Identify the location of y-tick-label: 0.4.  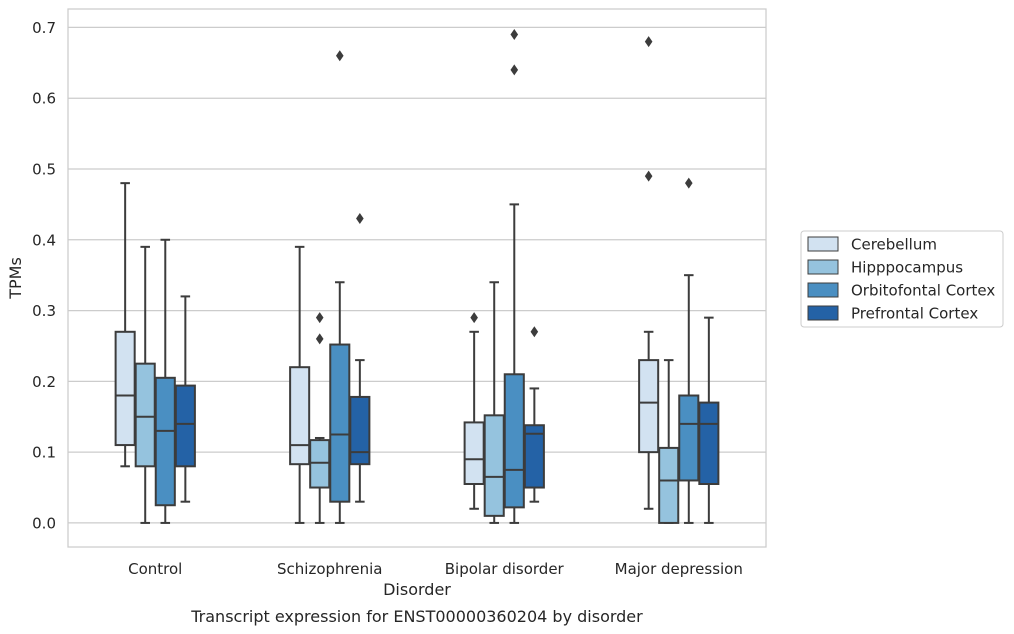
(44, 240).